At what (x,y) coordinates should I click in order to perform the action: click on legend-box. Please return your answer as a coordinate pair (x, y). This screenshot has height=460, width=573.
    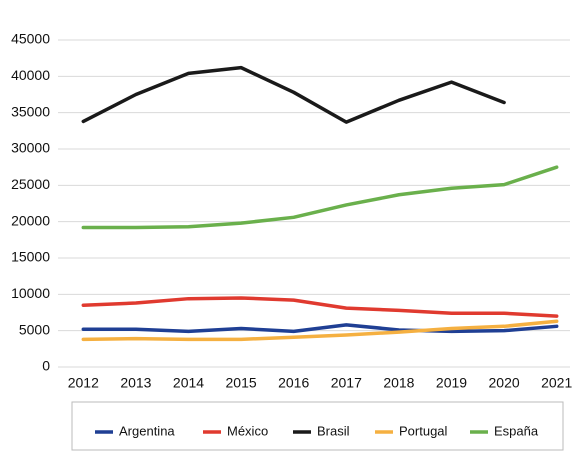
    Looking at the image, I should click on (317, 426).